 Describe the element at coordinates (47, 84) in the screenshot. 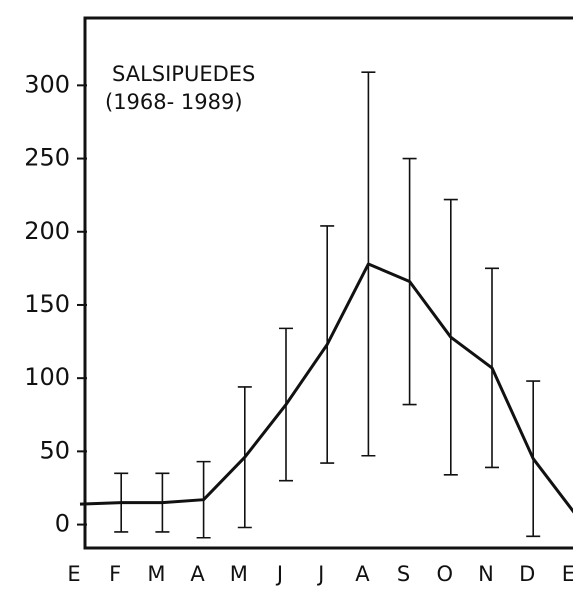

I see `y-tick-label: 300` at that location.